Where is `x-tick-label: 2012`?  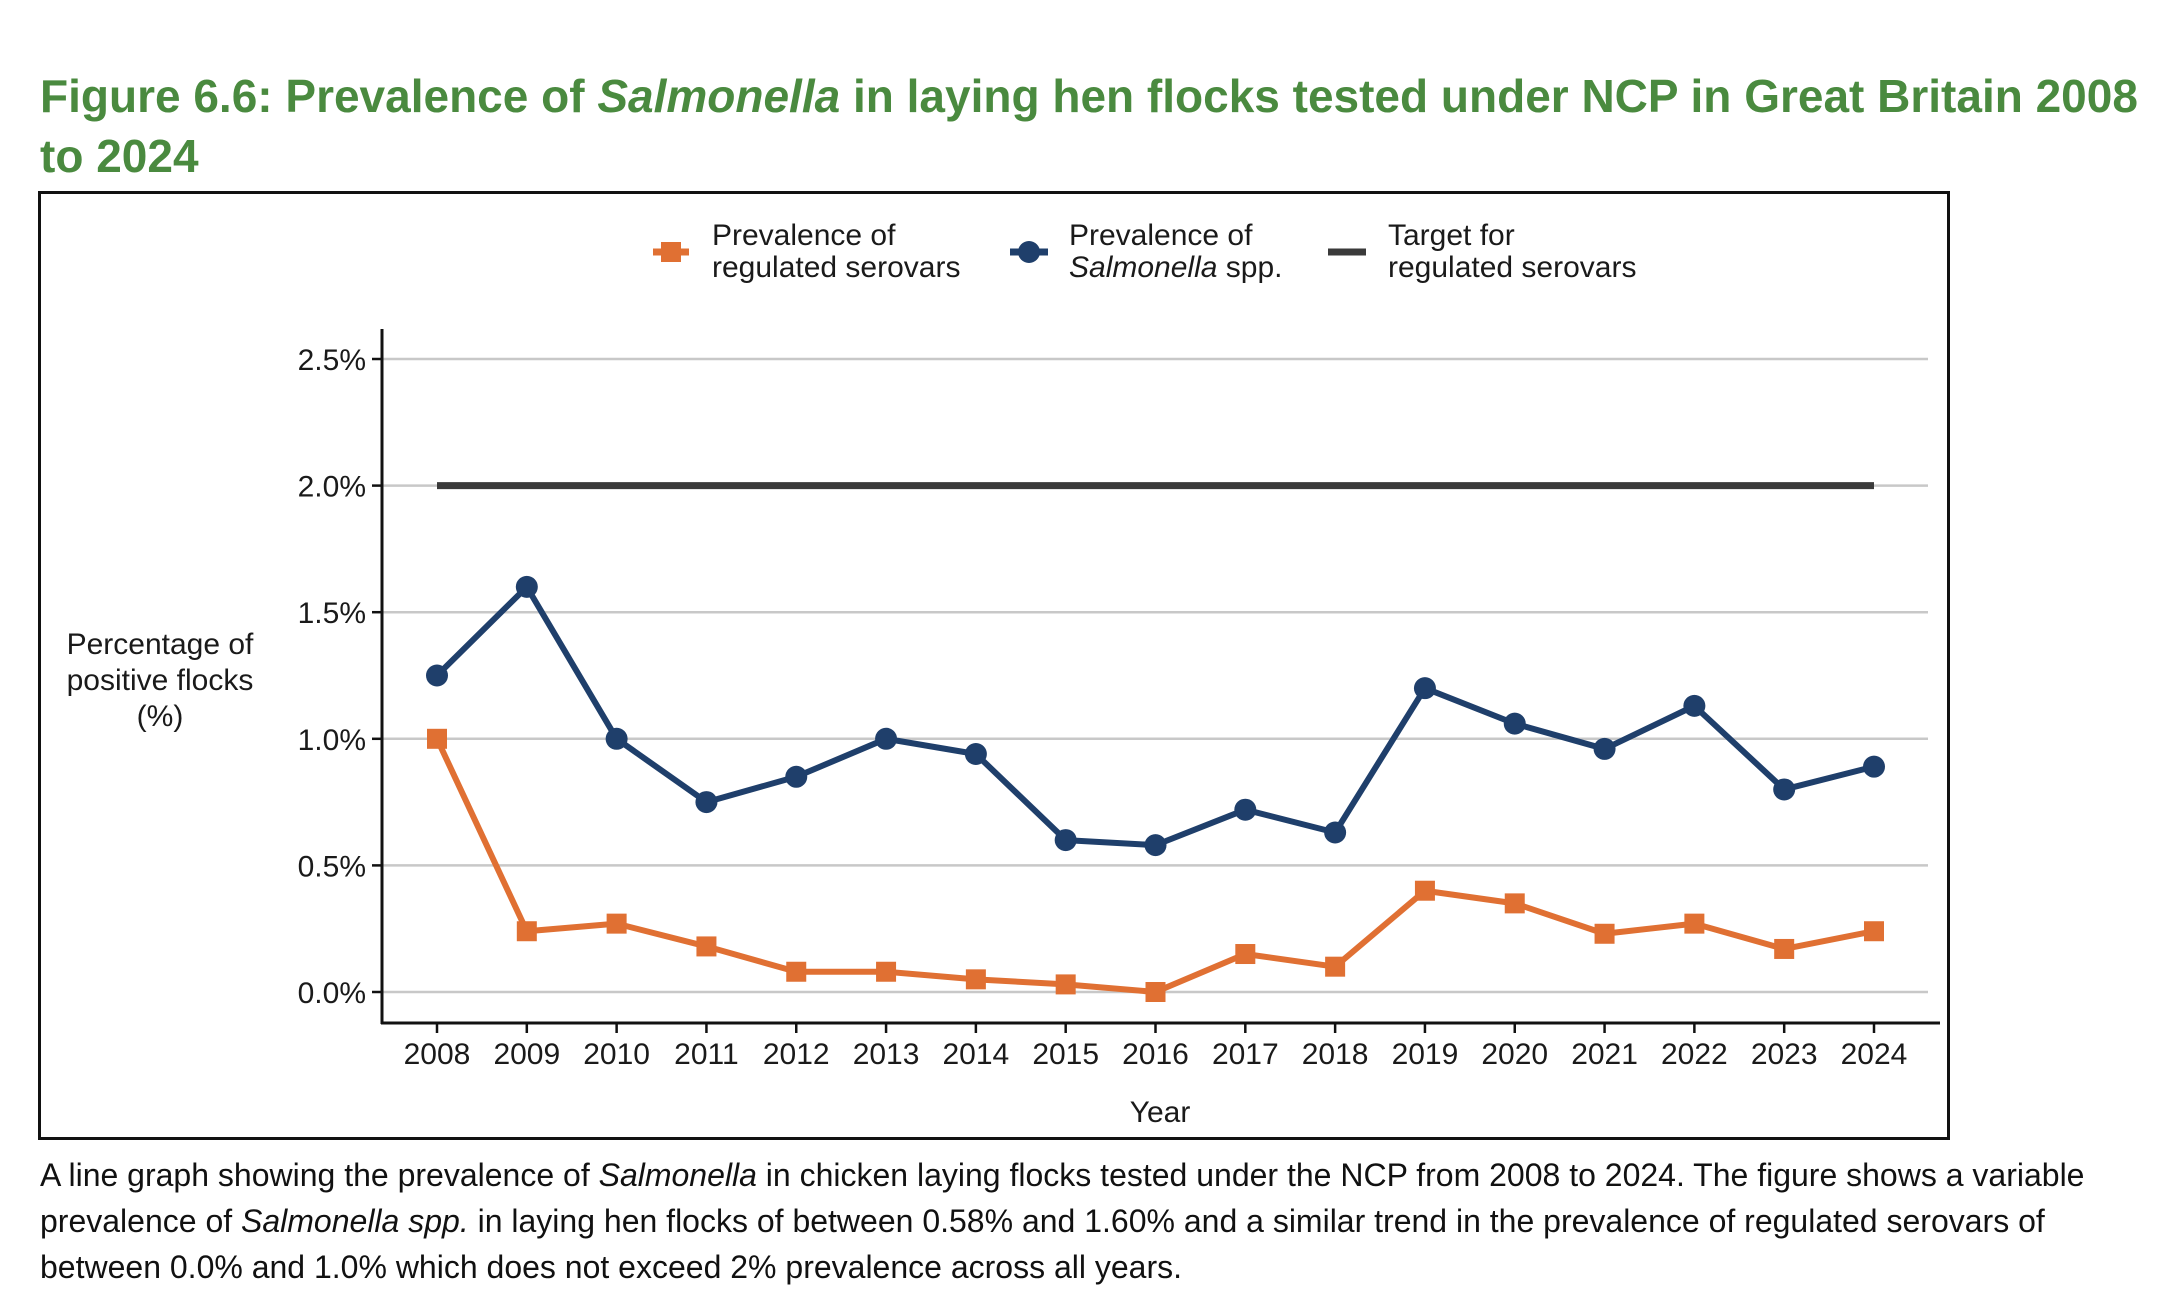
x-tick-label: 2012 is located at coordinates (796, 1054).